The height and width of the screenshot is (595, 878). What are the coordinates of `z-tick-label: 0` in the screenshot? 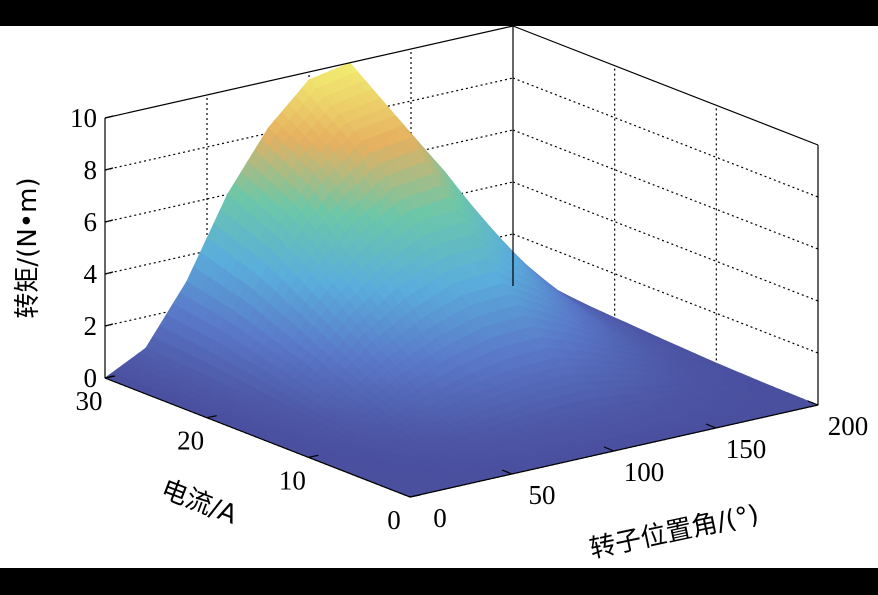 It's located at (91, 378).